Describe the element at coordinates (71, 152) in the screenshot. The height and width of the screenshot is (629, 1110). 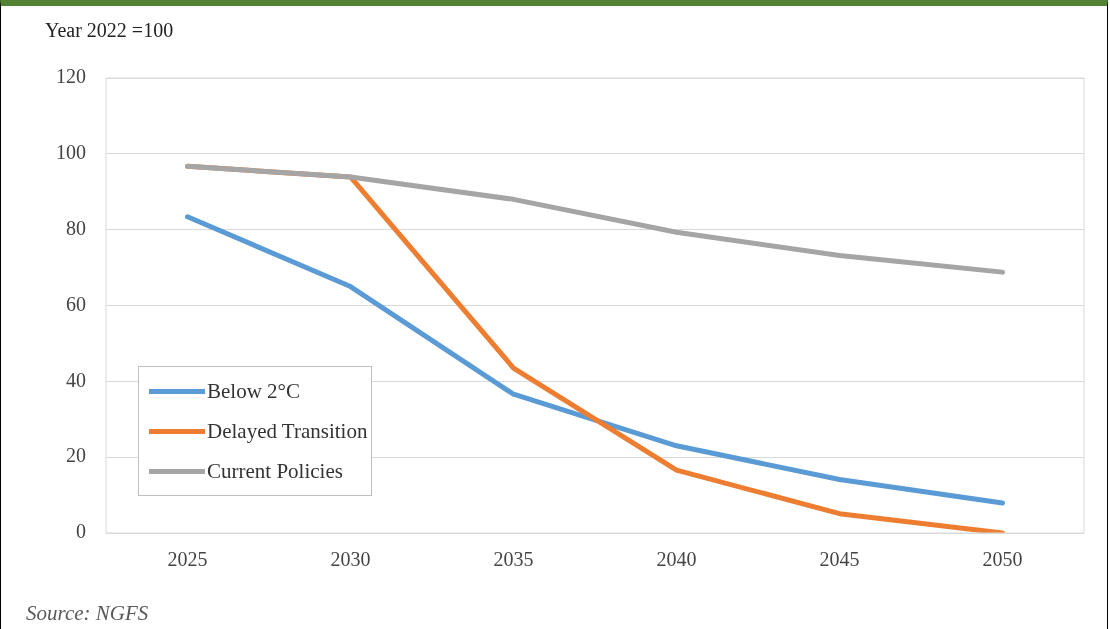
I see `y-tick-label: 100` at that location.